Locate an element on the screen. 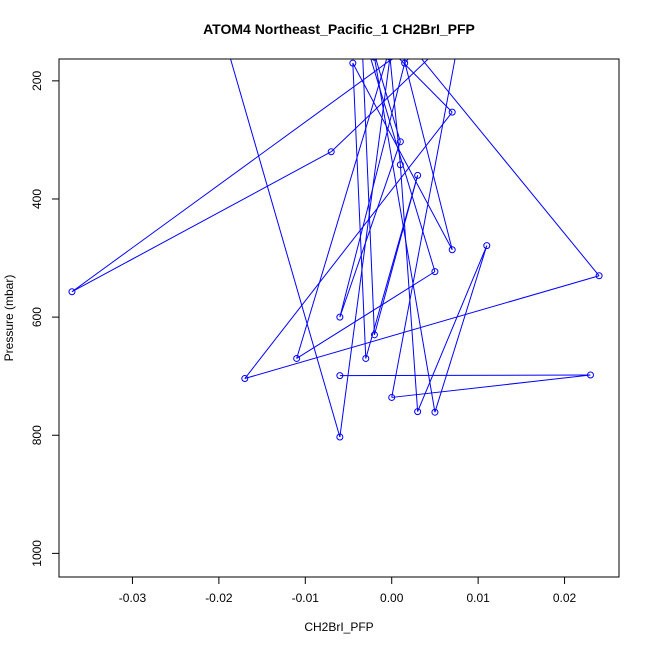 The height and width of the screenshot is (650, 650). x-axis: -0.03 -0.02 -0.01 0.00 0.01 0.02 is located at coordinates (348, 590).